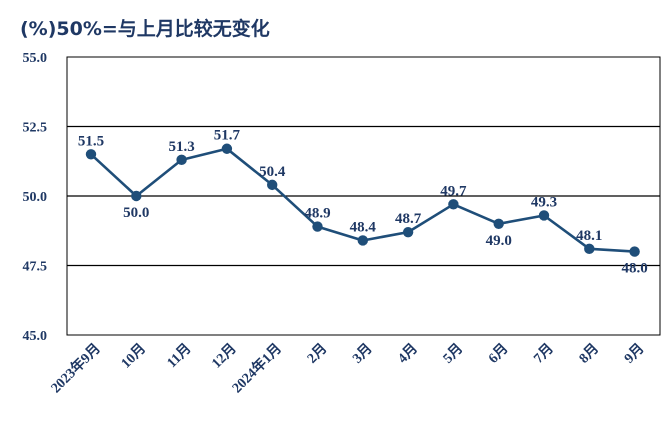 The image size is (671, 436). What do you see at coordinates (224, 356) in the screenshot?
I see `x-tick-label: 12月` at bounding box center [224, 356].